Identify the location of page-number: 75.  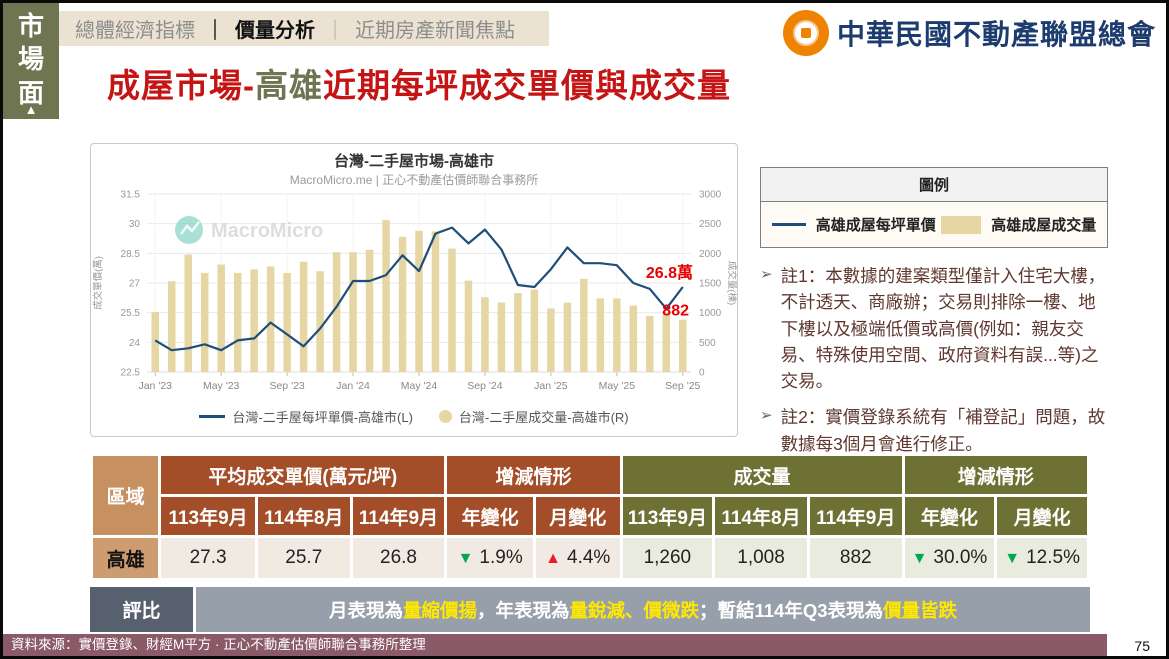
(1142, 646).